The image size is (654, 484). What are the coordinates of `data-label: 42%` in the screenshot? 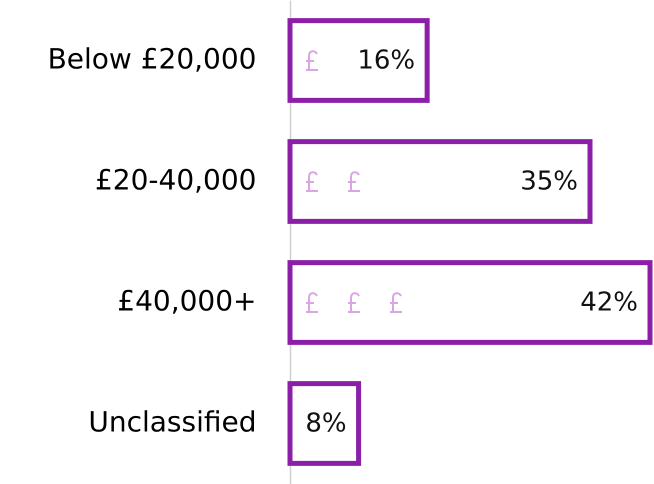 It's located at (609, 303).